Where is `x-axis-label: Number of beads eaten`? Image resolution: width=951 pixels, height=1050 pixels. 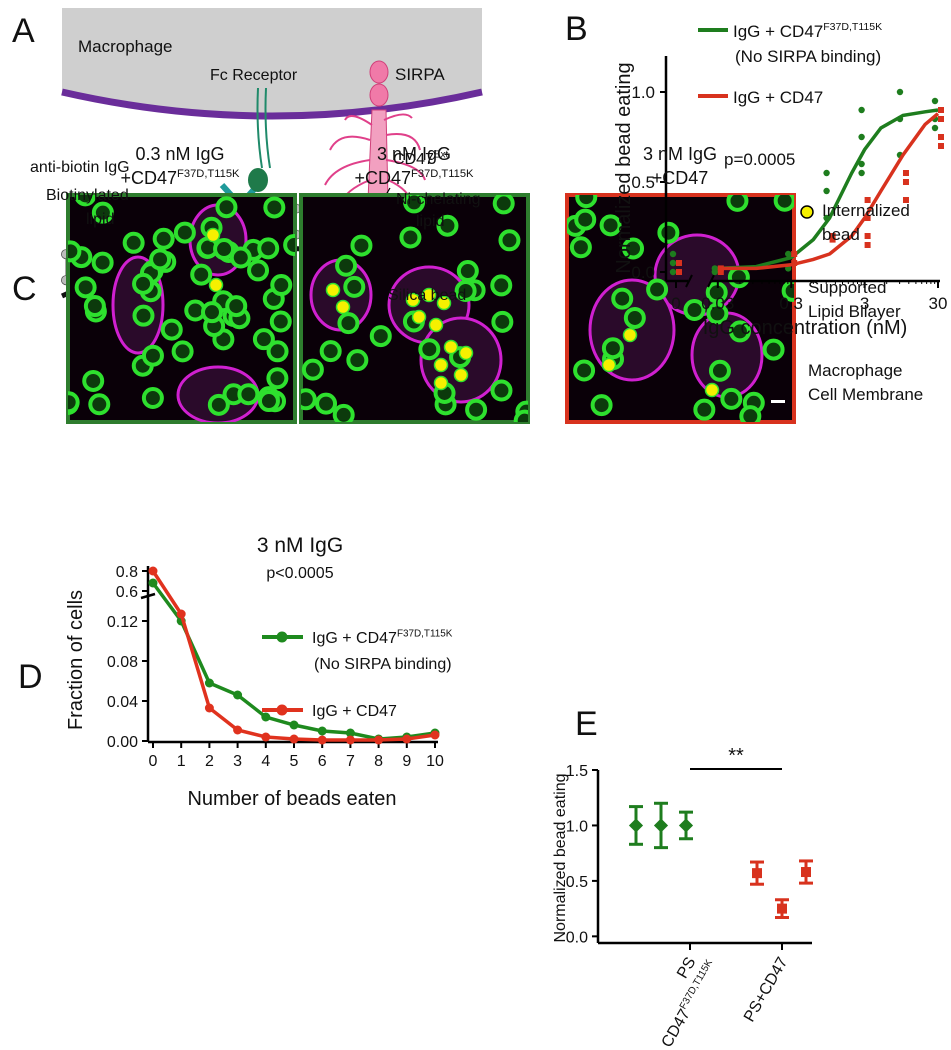
x-axis-label: Number of beads eaten is located at coordinates (291, 799).